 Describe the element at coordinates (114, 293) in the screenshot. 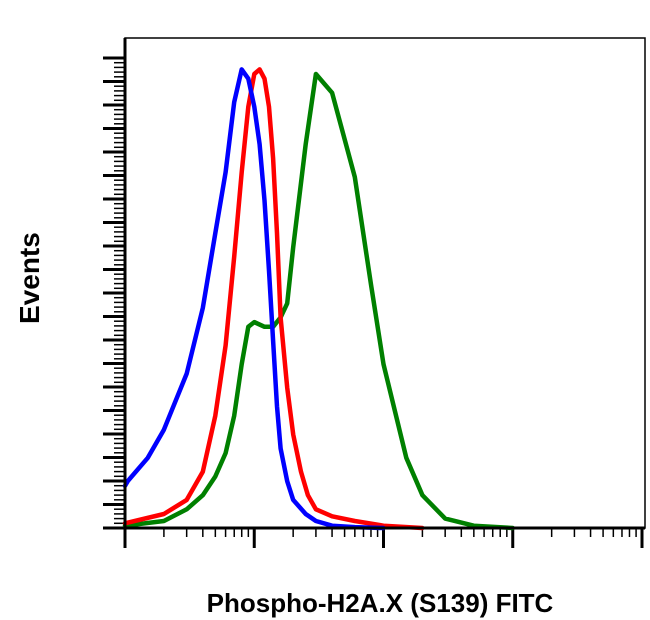

I see `y-axis-ticks` at that location.